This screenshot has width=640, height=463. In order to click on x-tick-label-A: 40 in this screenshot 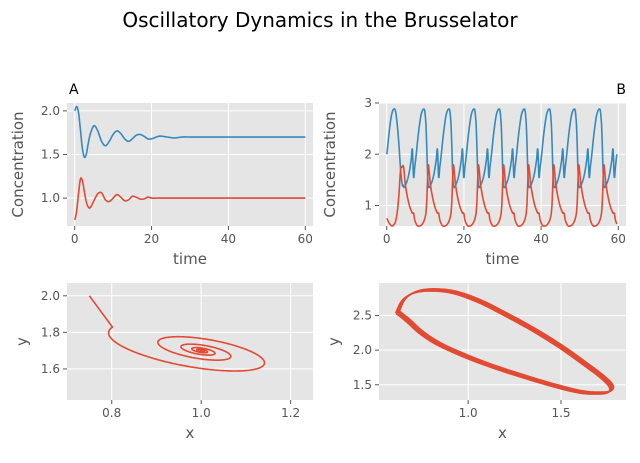, I will do `click(228, 239)`.